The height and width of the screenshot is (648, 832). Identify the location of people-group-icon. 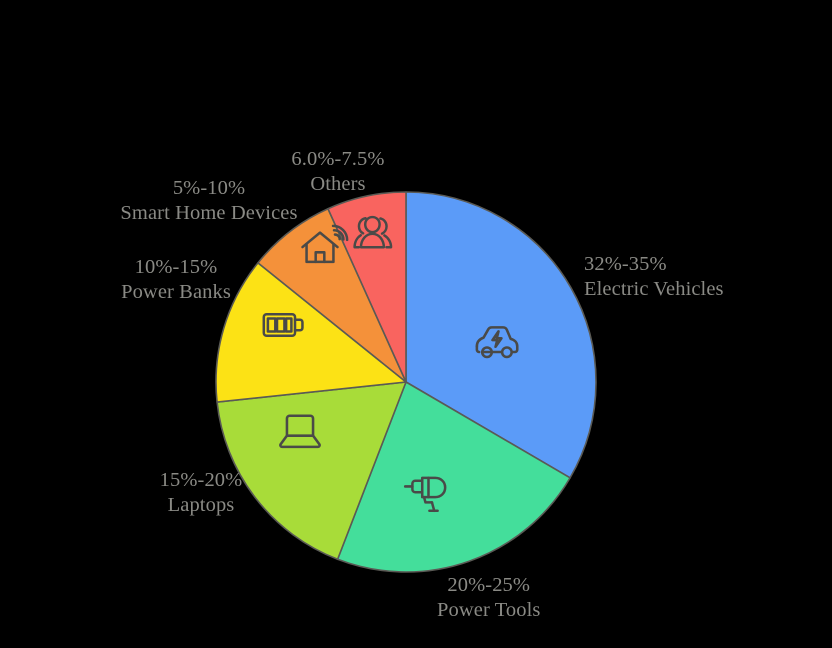
(373, 232).